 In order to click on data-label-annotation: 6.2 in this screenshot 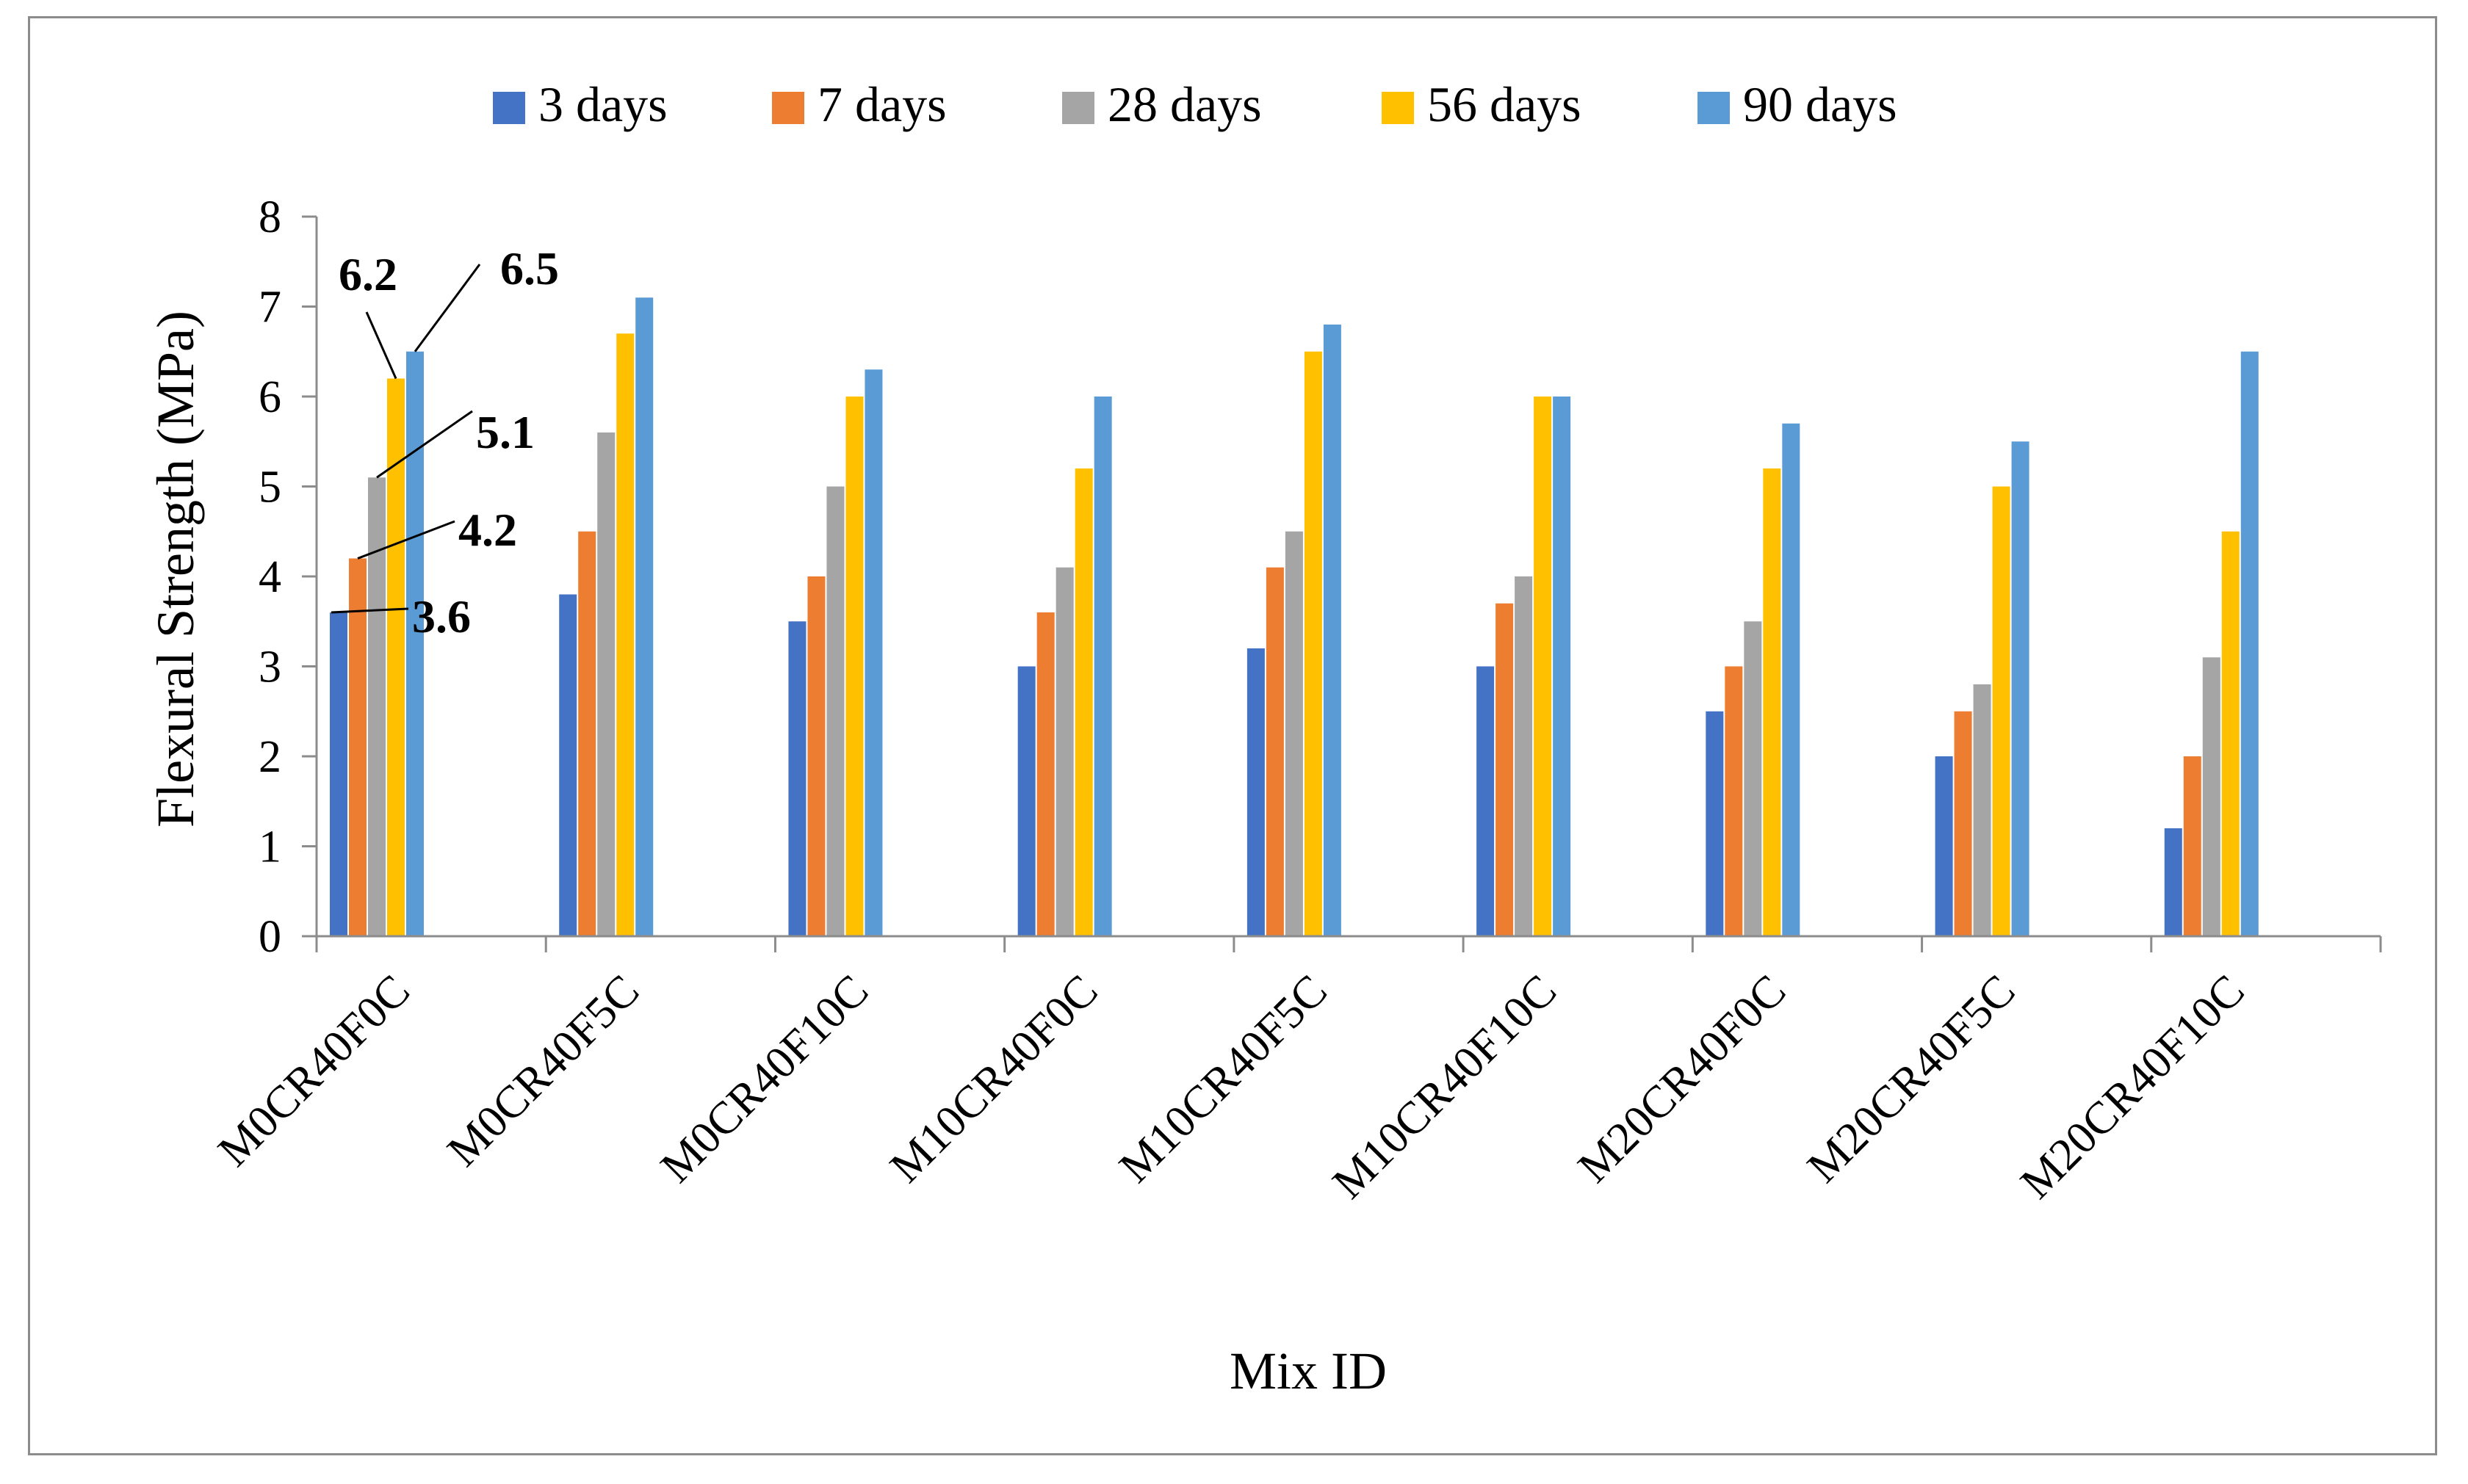, I will do `click(368, 274)`.